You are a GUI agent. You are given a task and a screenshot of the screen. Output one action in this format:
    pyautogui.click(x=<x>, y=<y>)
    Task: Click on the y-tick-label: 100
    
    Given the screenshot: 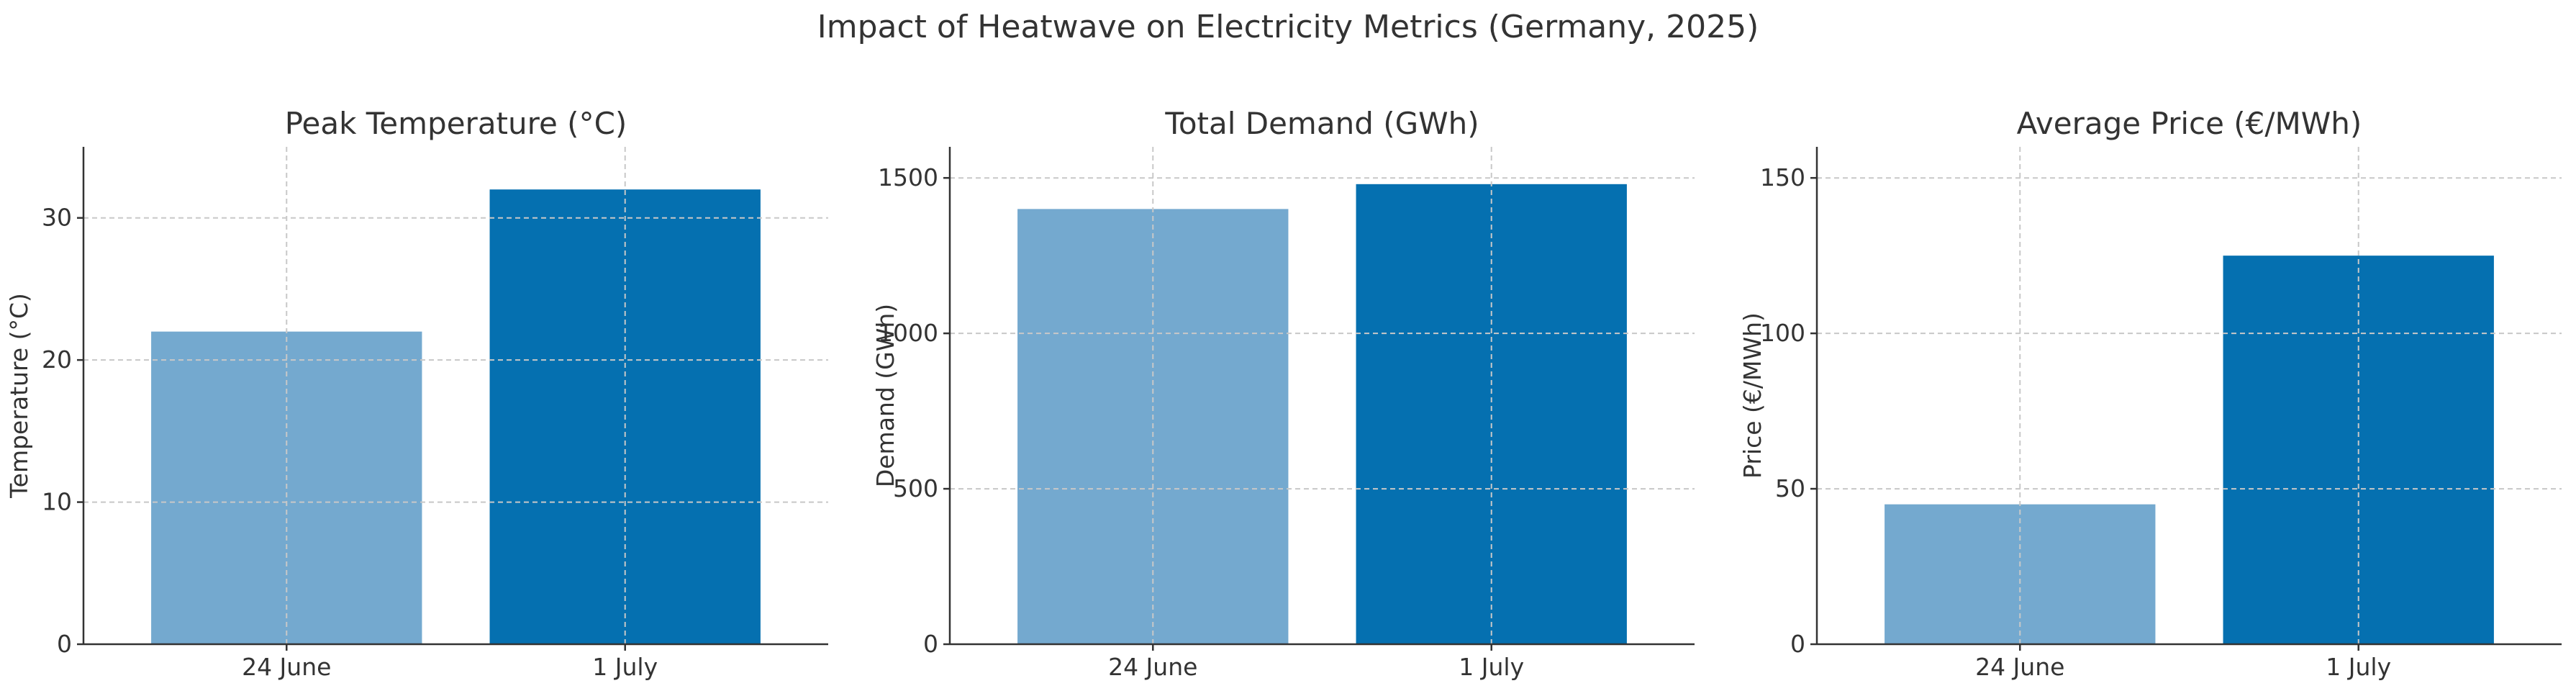 What is the action you would take?
    pyautogui.click(x=1782, y=333)
    